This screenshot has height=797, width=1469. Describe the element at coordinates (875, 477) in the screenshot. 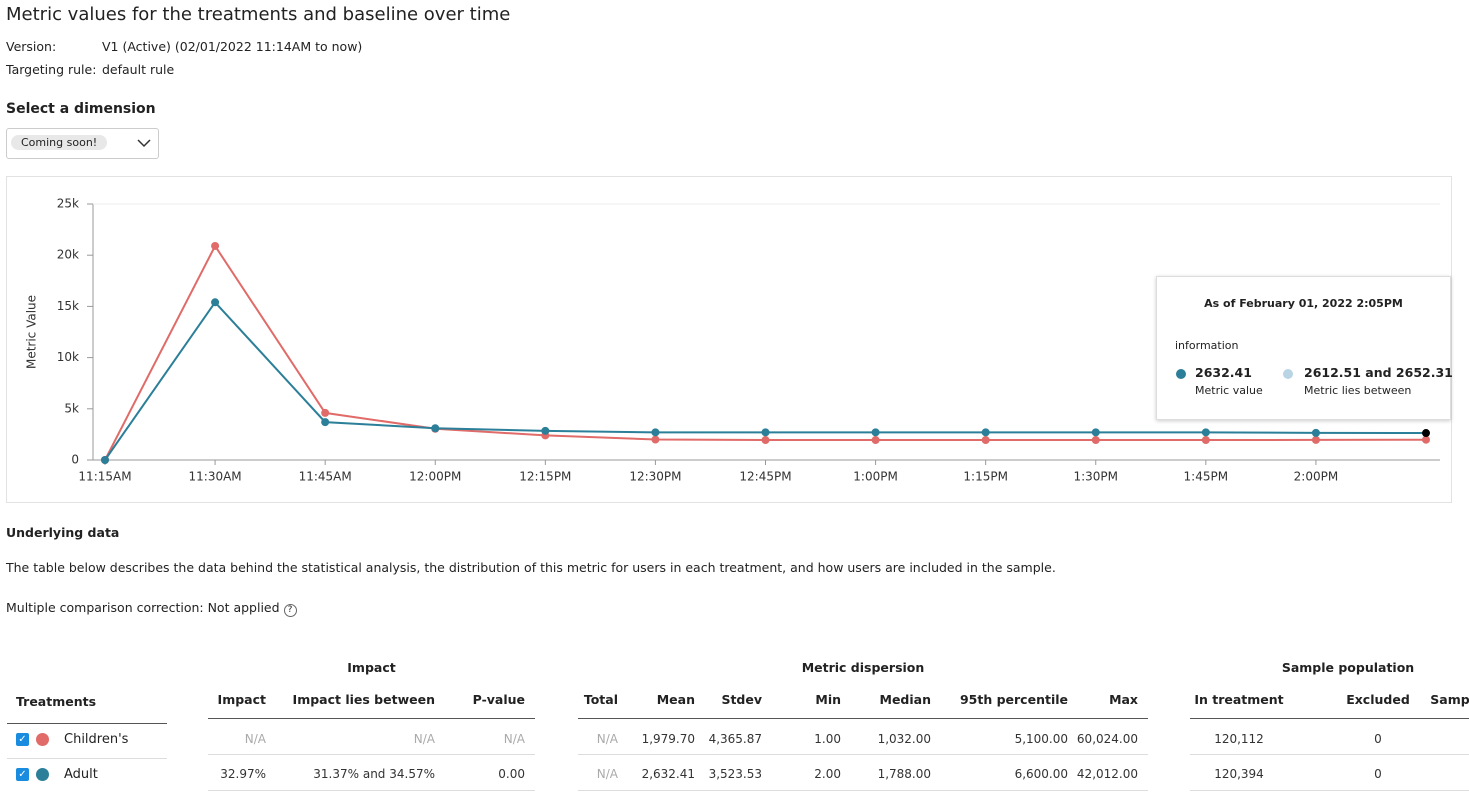

I see `x-tick-label: 1:00PM` at that location.